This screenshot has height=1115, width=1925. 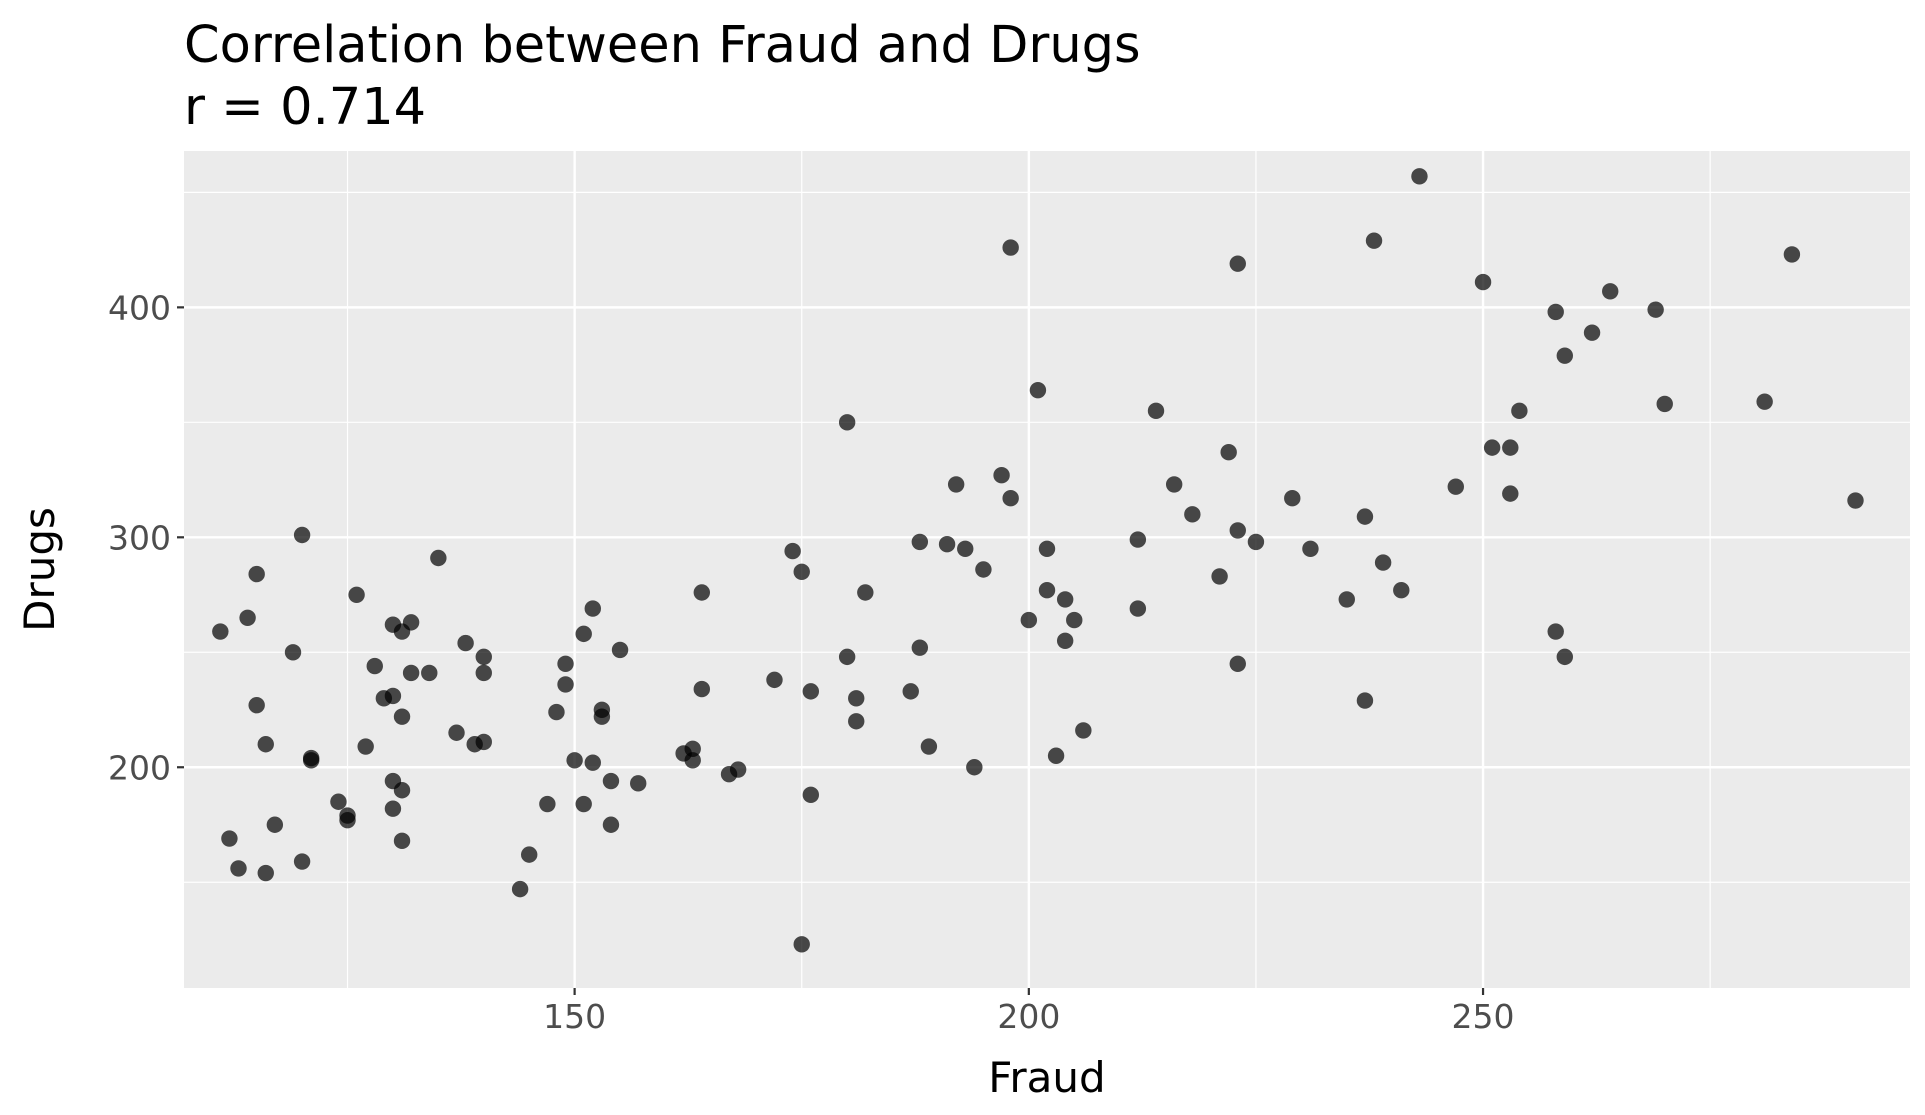 What do you see at coordinates (662, 45) in the screenshot?
I see `chart-title: Correlation between Fraud and Drugs` at bounding box center [662, 45].